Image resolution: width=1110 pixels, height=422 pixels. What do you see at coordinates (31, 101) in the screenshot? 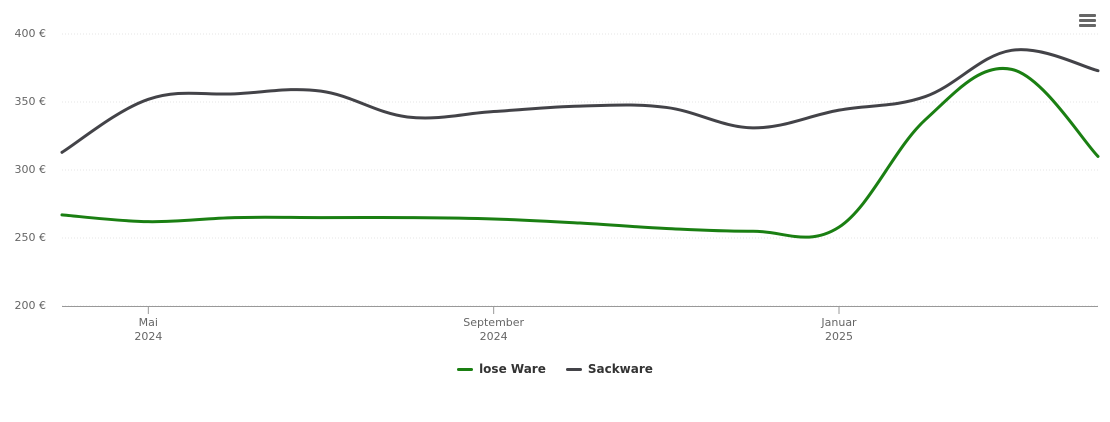
I see `y-tick-label: 350 €` at bounding box center [31, 101].